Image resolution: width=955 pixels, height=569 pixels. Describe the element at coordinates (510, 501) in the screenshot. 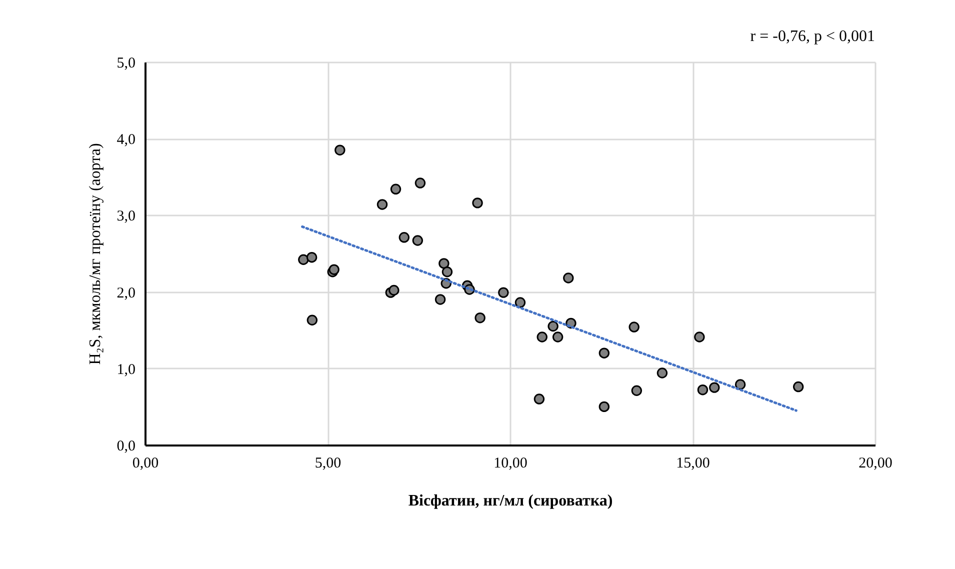

I see `x-axis-title: Вісфатин, нг/мл (сироватка)` at that location.